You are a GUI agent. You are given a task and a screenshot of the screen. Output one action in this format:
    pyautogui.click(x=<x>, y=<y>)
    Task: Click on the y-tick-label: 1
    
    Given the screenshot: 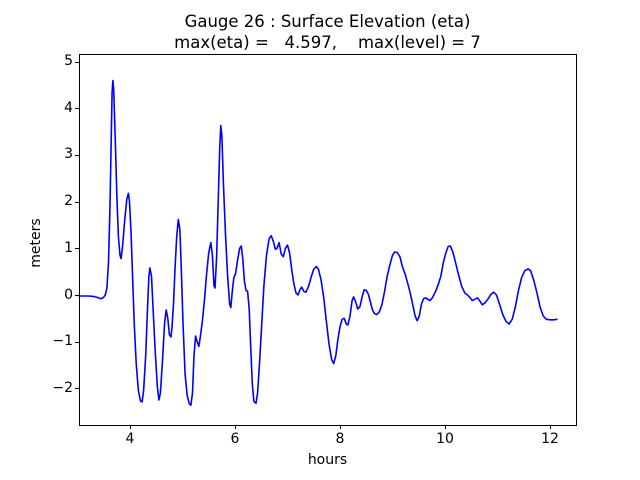 What is the action you would take?
    pyautogui.click(x=68, y=247)
    